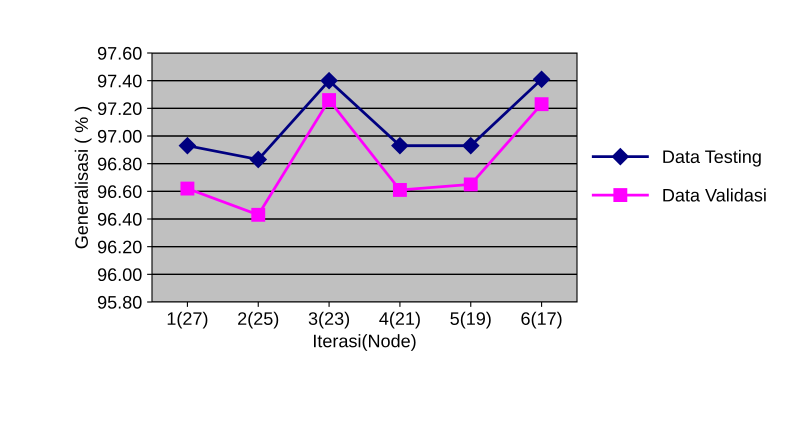 This screenshot has height=423, width=801. I want to click on x-tick-label: 1(27), so click(188, 320).